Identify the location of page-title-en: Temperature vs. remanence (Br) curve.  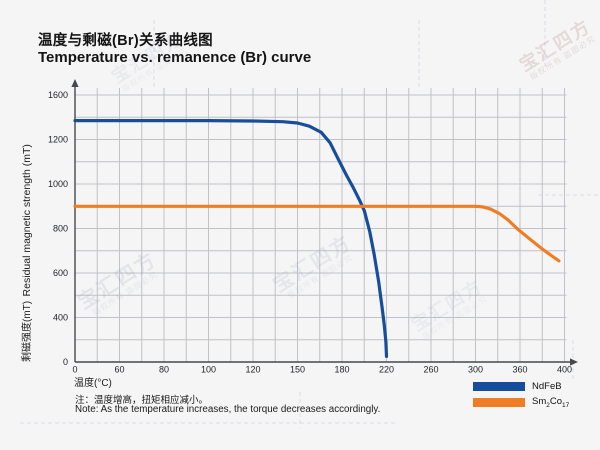
(175, 57).